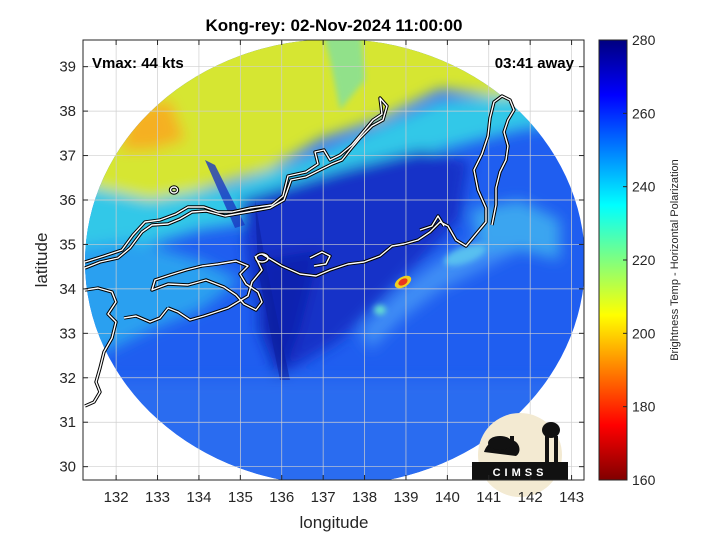 The image size is (720, 540). Describe the element at coordinates (333, 25) in the screenshot. I see `chart-title: Kong-rey: 02-Nov-2024 11:00:00` at that location.